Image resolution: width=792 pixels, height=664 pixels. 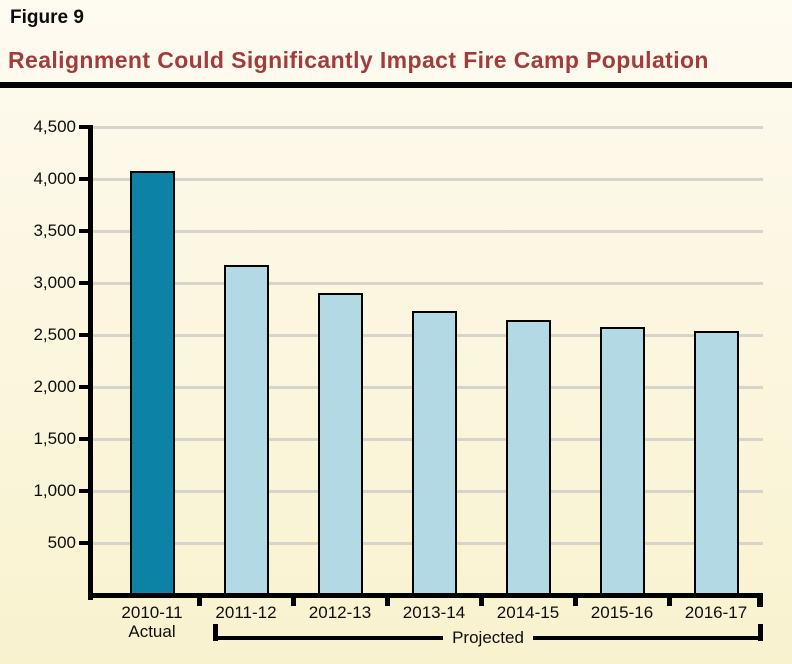 What do you see at coordinates (47, 17) in the screenshot?
I see `figure-number-label: Figure 9` at bounding box center [47, 17].